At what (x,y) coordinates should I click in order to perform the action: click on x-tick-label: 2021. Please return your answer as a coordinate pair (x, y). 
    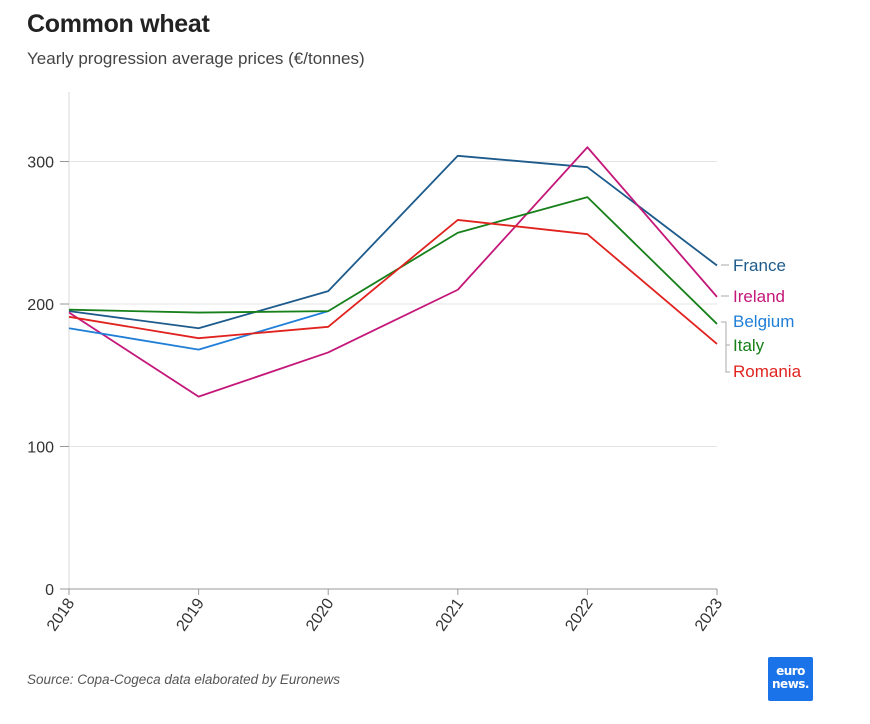
    Looking at the image, I should click on (450, 614).